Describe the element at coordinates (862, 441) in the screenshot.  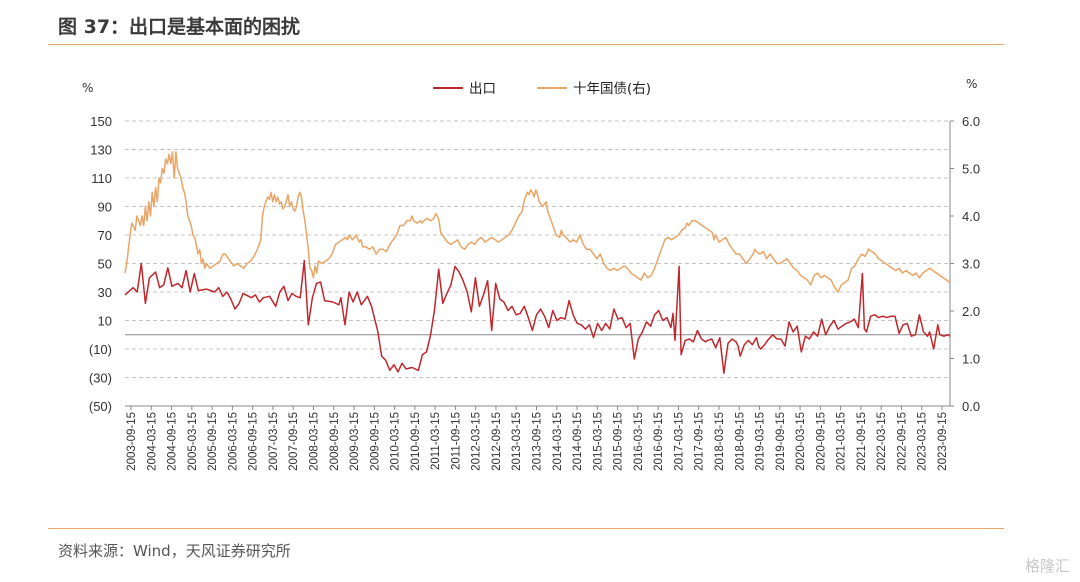
I see `x-tick-label: 2021-09-15` at that location.